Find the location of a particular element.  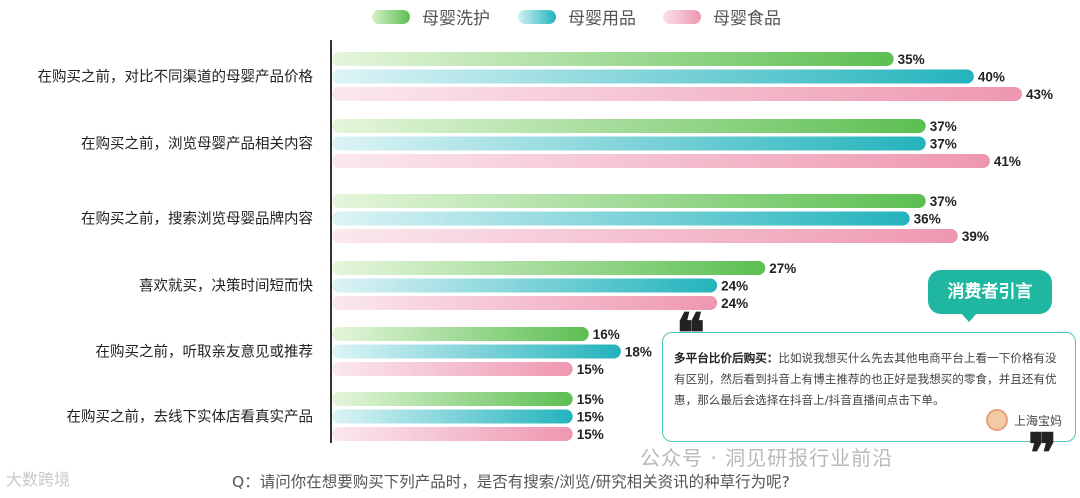

data-label: 39% is located at coordinates (975, 236).